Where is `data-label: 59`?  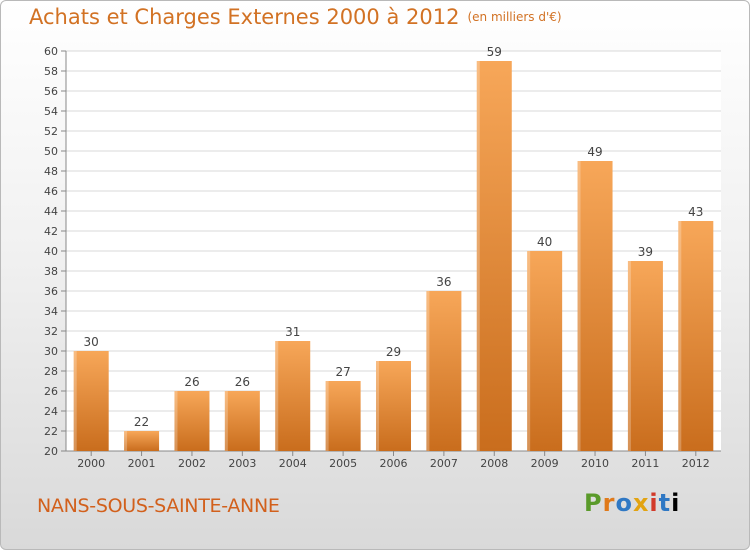 data-label: 59 is located at coordinates (494, 52).